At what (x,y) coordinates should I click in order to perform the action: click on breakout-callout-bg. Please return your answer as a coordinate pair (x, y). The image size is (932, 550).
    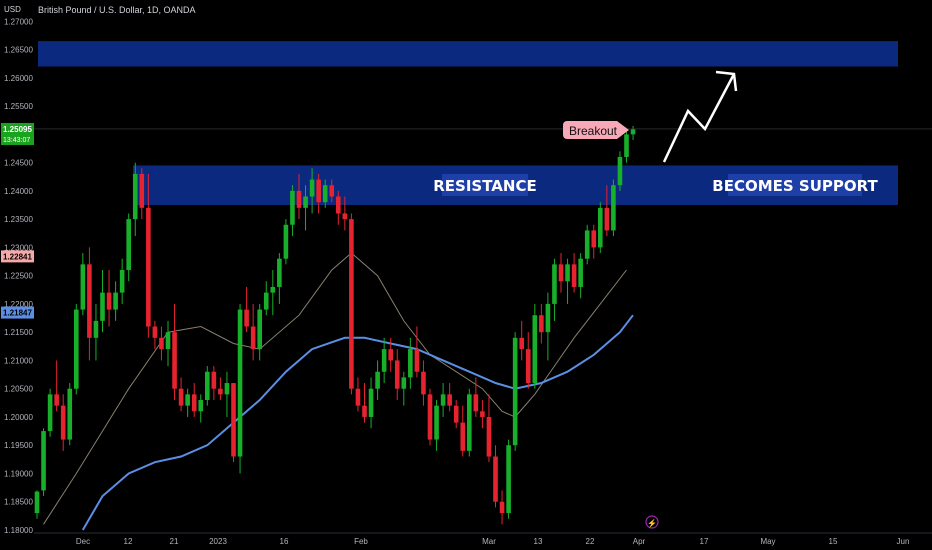
    Looking at the image, I should click on (596, 130).